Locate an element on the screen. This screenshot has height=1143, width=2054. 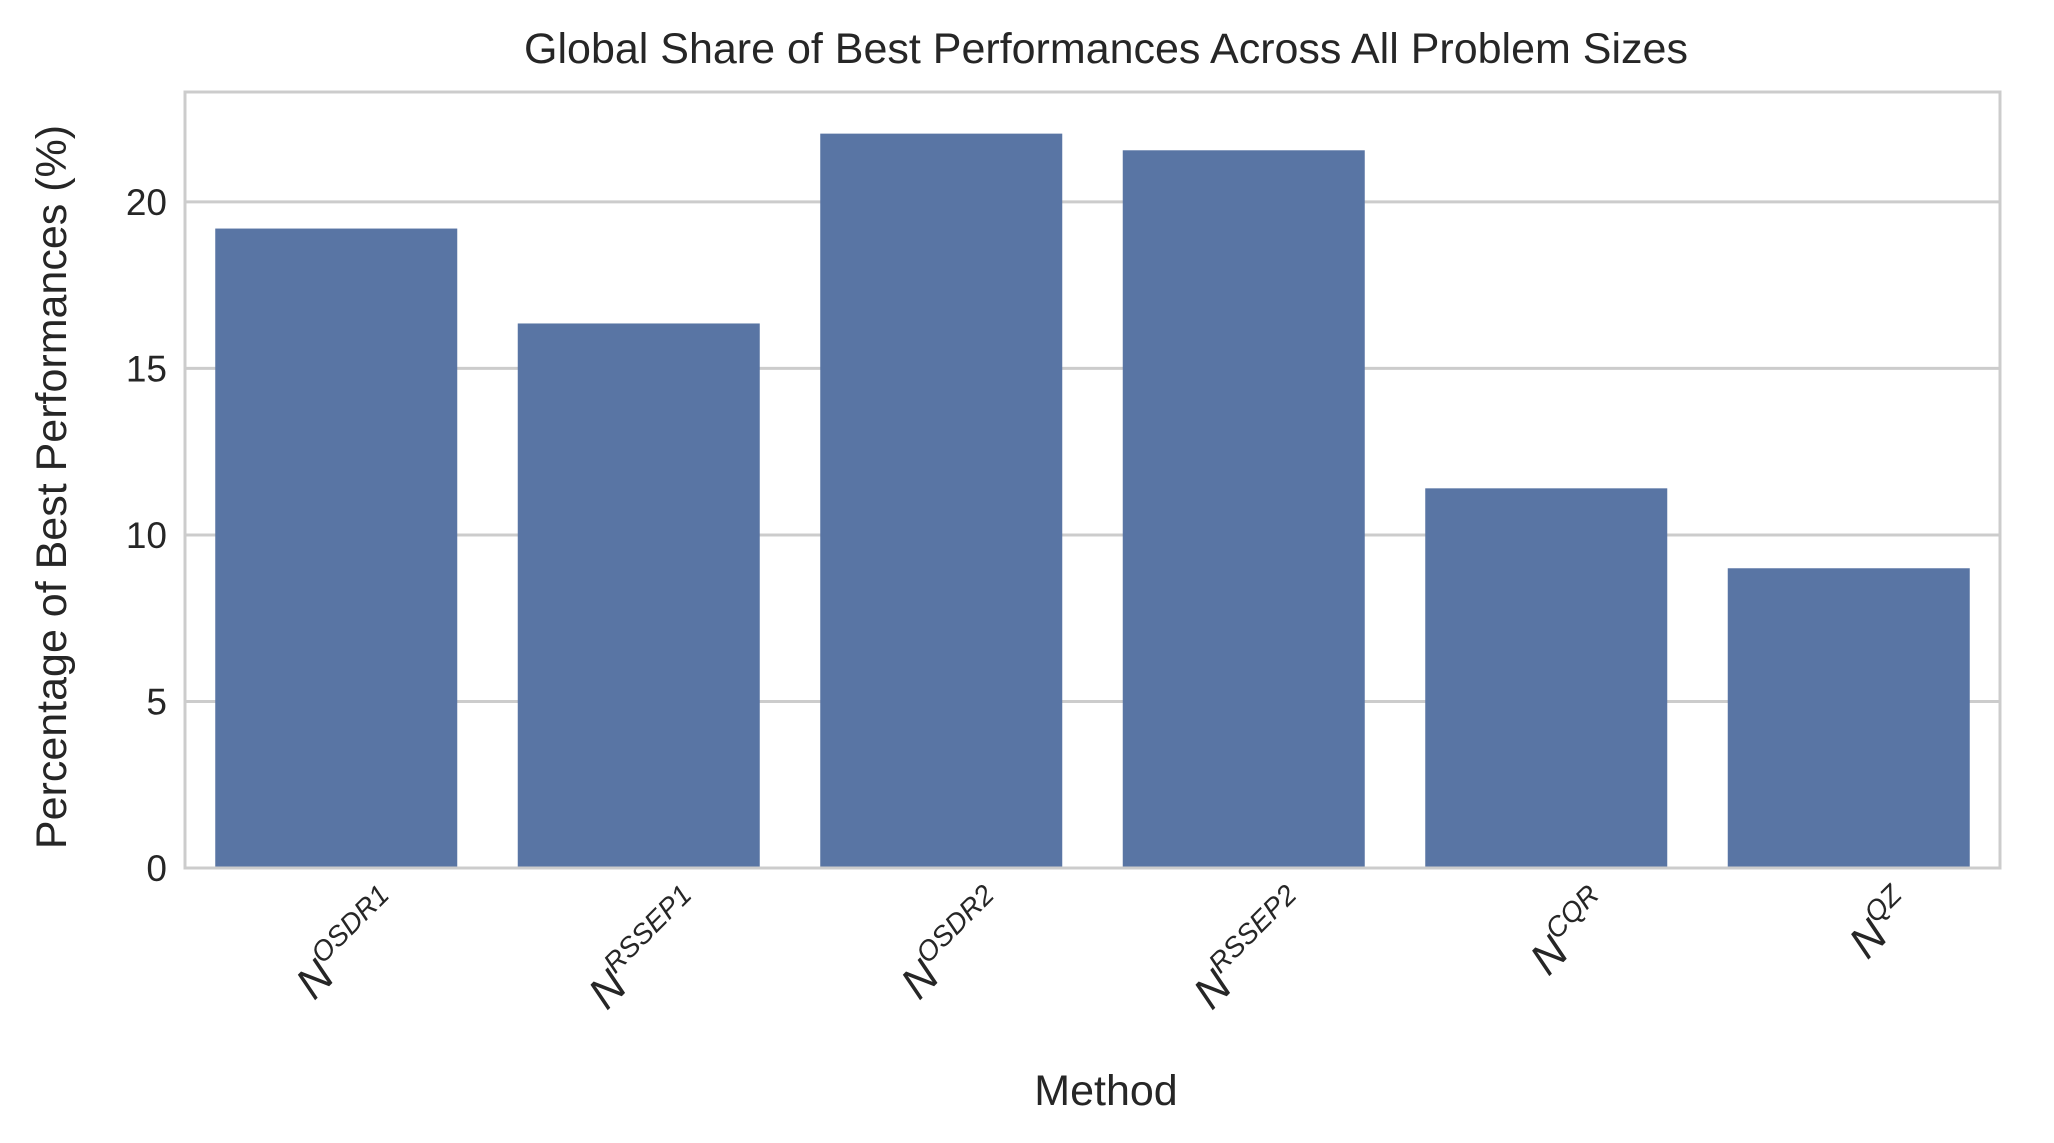
bar-rssep2 is located at coordinates (1243, 509).